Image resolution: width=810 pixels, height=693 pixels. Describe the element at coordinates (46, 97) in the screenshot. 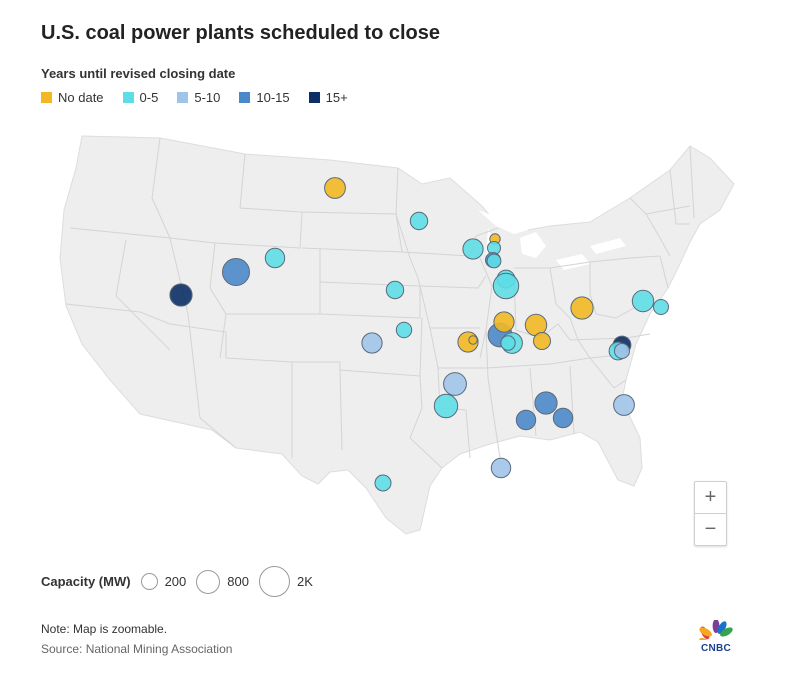

I see `legend-swatch-no-date` at that location.